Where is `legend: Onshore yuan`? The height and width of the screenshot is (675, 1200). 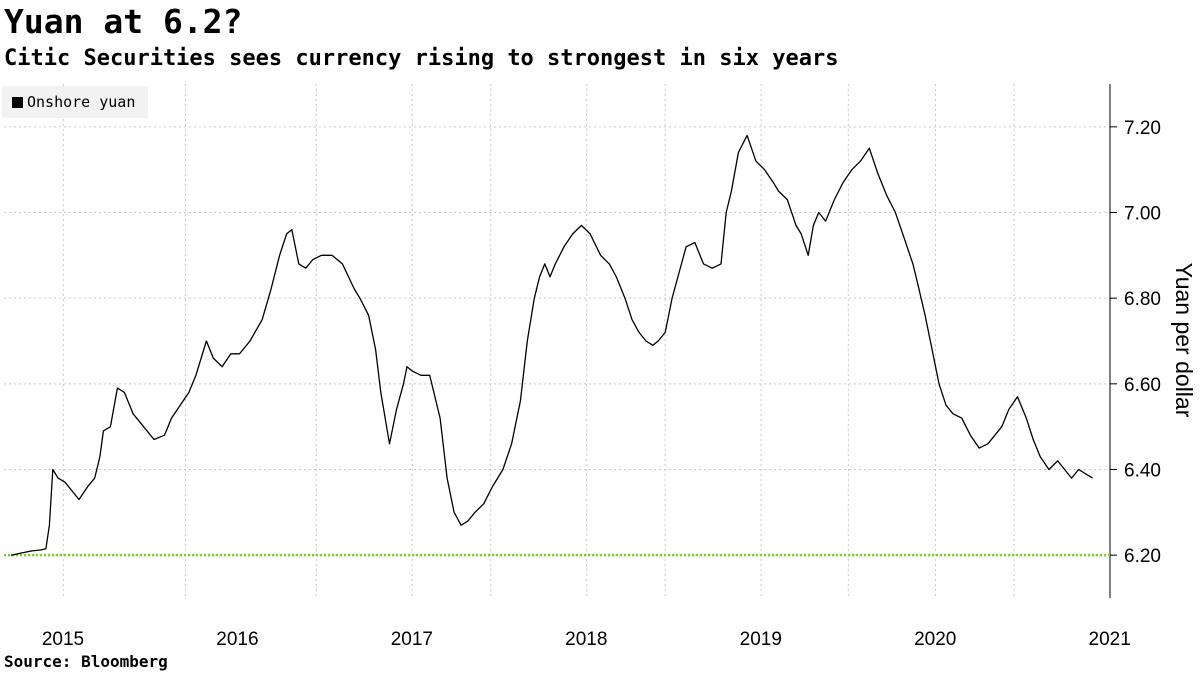
legend: Onshore yuan is located at coordinates (75, 102).